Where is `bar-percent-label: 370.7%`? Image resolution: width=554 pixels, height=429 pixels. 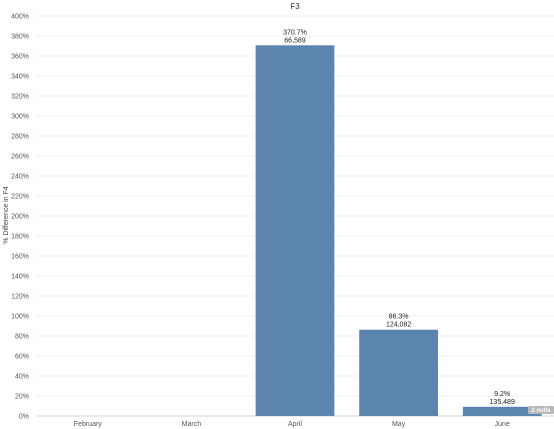 bar-percent-label: 370.7% is located at coordinates (295, 32).